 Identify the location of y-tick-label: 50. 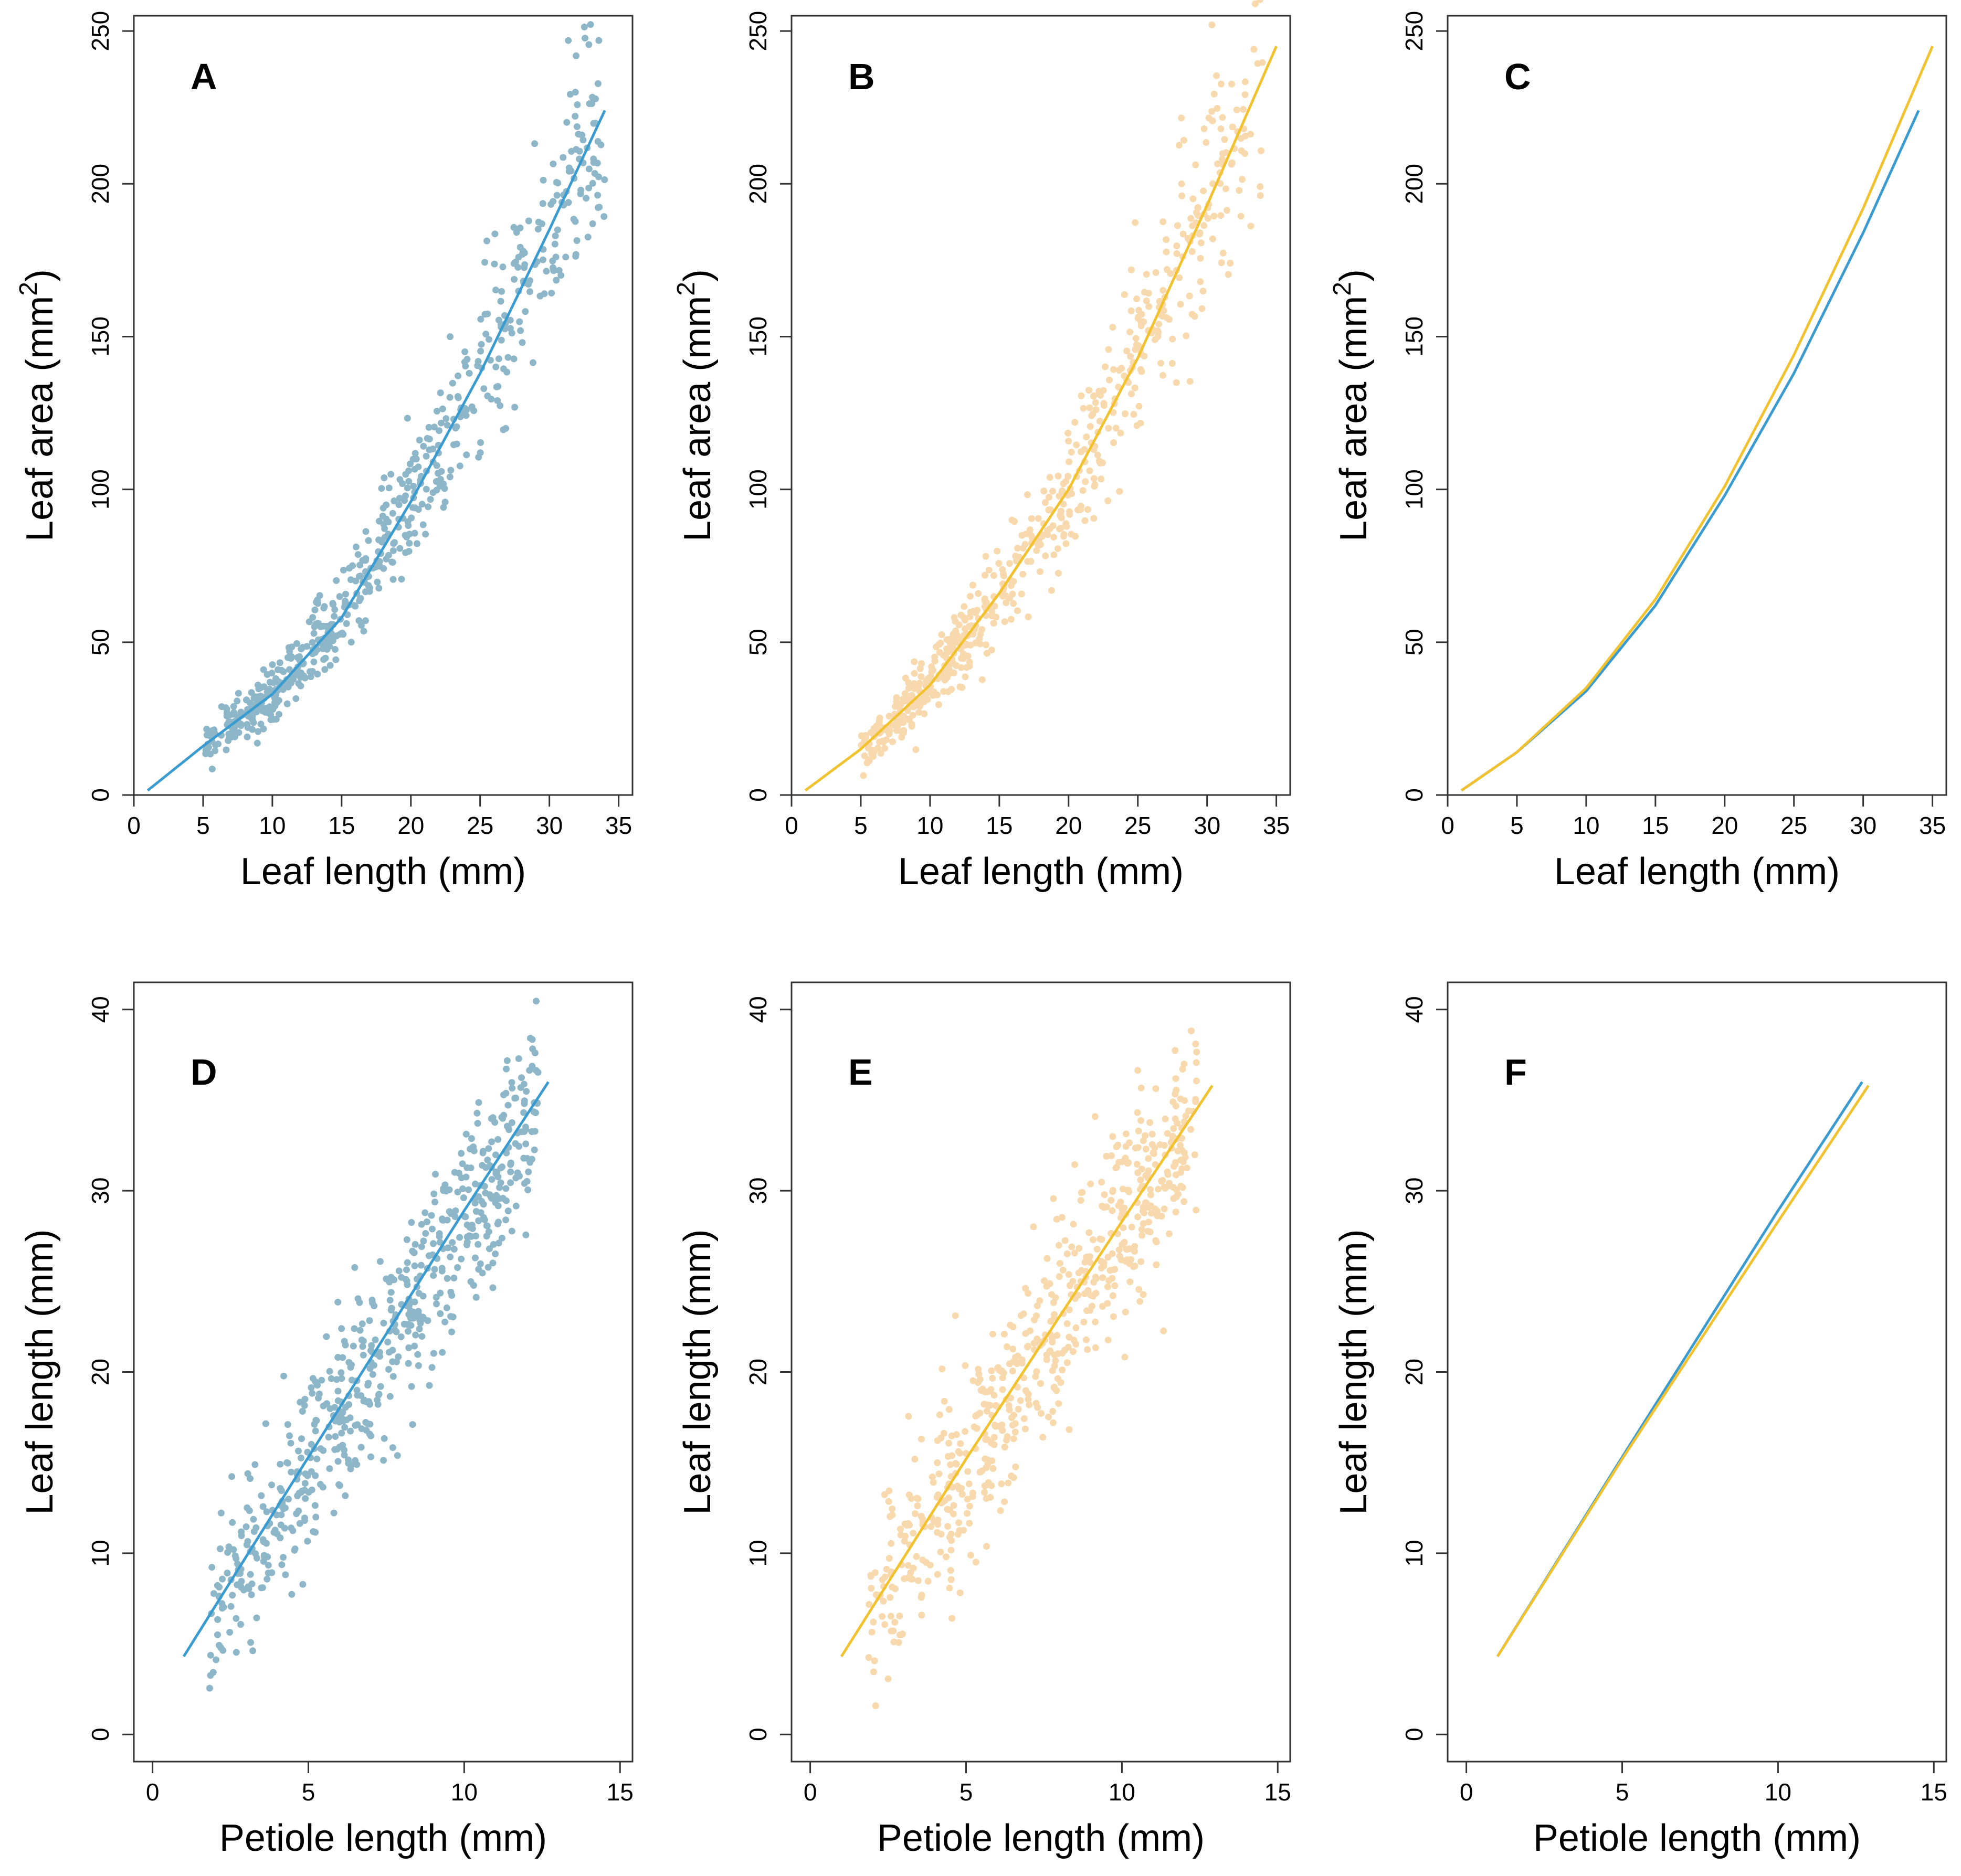
(1414, 642).